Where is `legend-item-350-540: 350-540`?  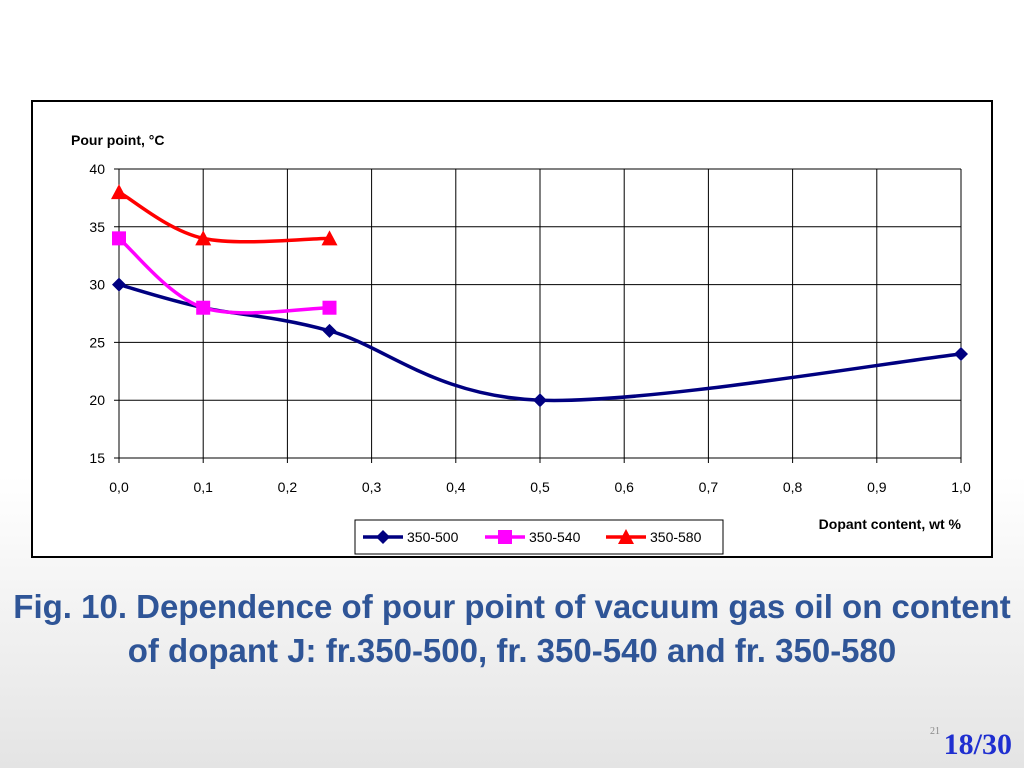 legend-item-350-540: 350-540 is located at coordinates (533, 537).